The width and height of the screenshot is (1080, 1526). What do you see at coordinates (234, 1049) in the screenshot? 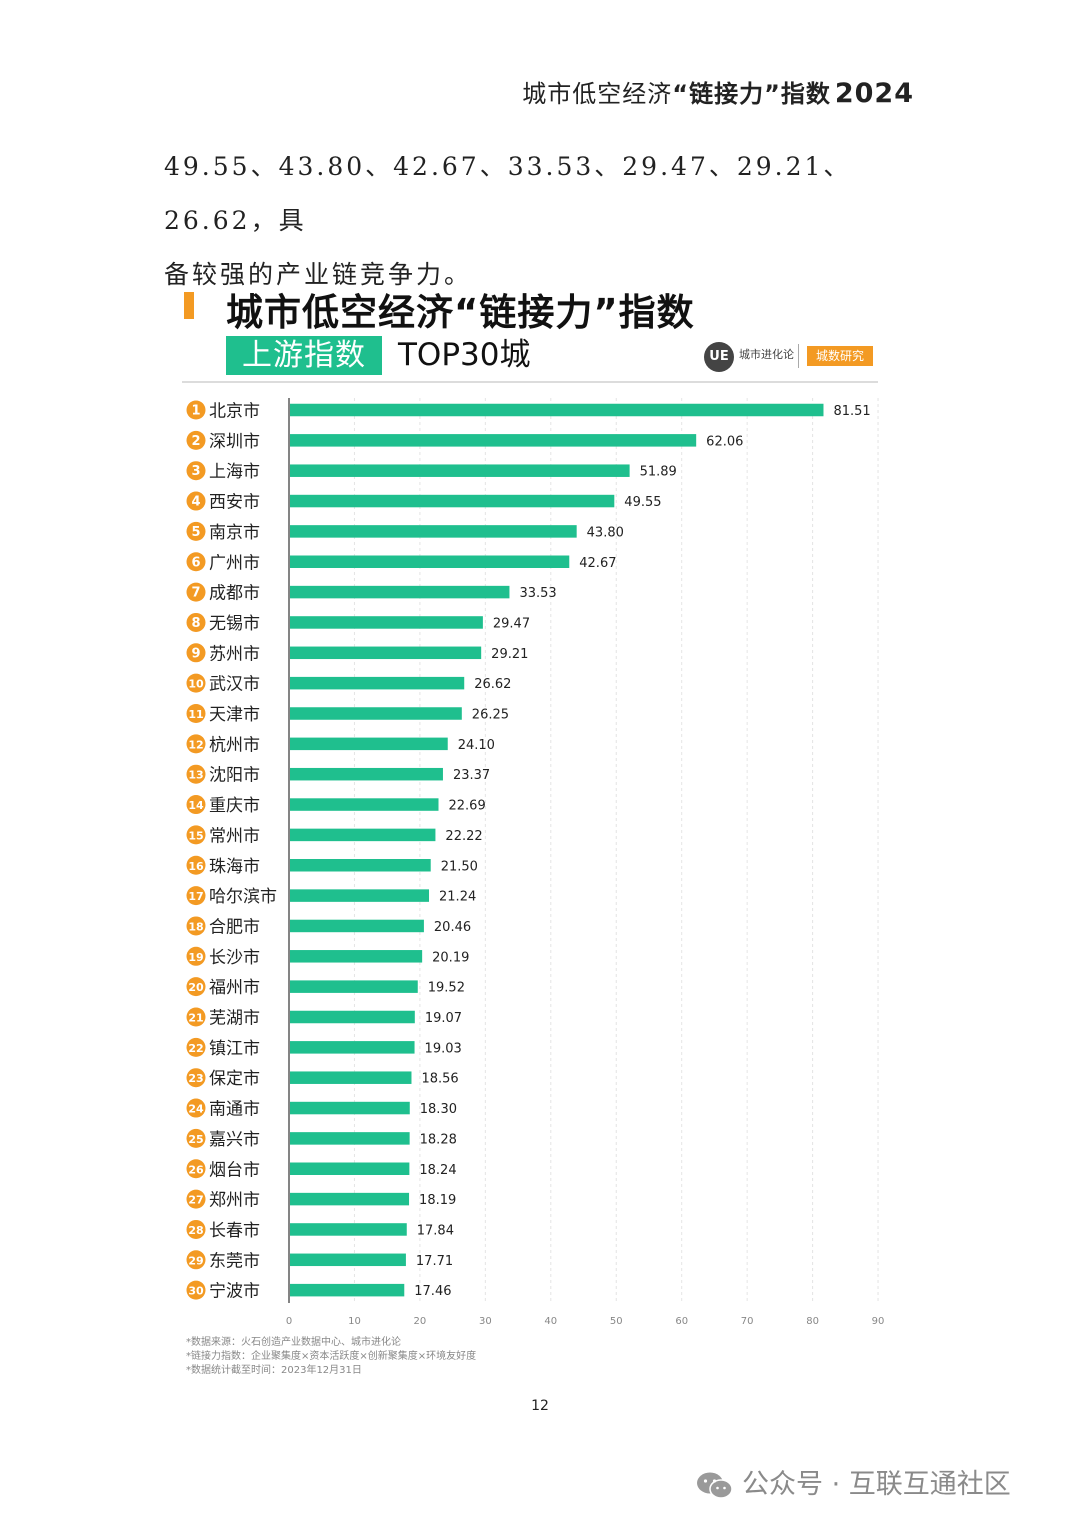
I see `category-label: 镇江市` at bounding box center [234, 1049].